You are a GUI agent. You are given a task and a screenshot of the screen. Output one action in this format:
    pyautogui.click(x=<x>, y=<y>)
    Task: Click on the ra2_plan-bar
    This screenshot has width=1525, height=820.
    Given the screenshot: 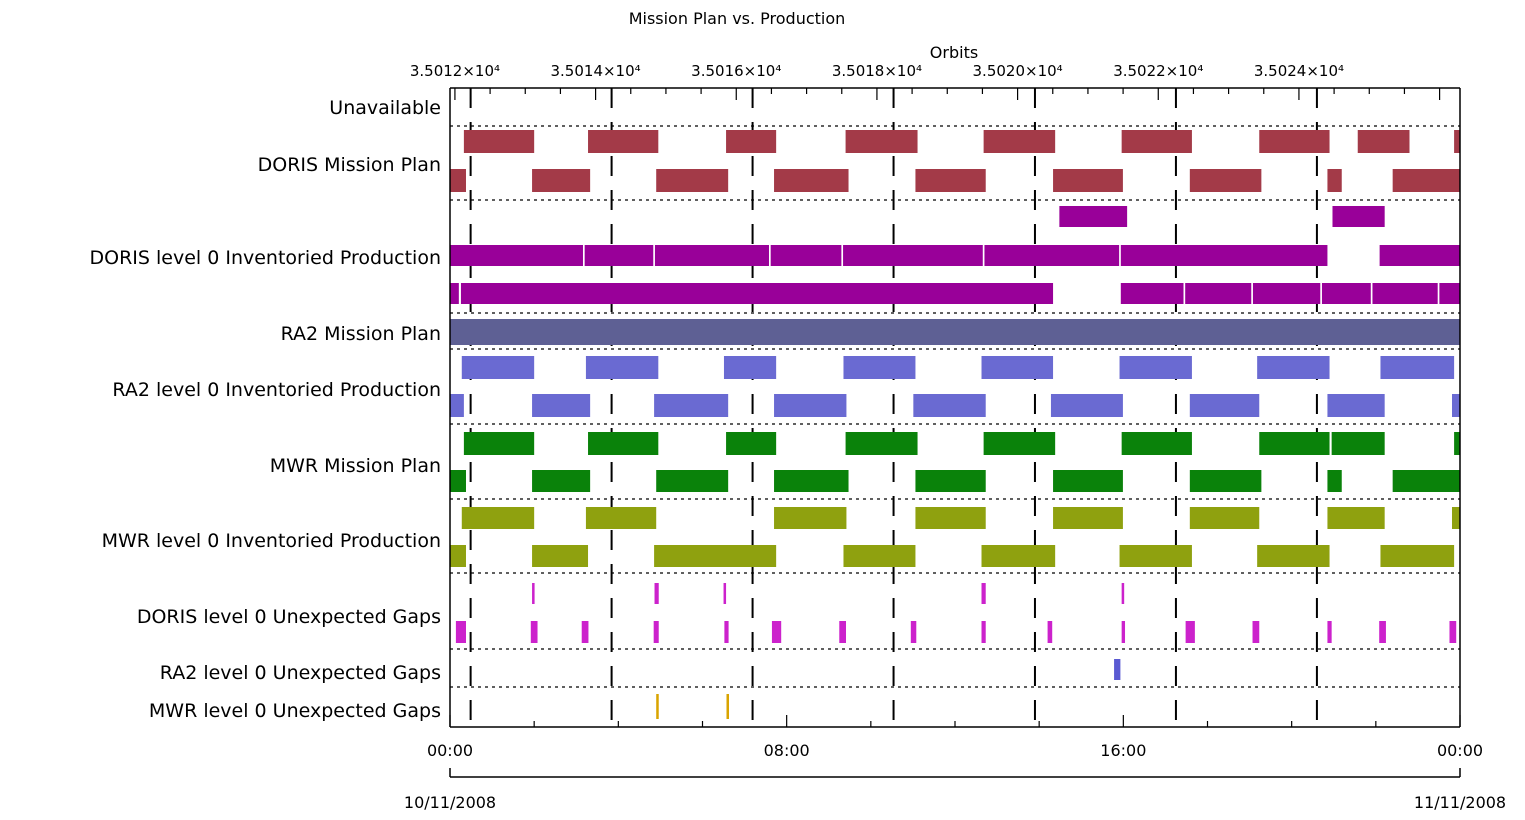 What is the action you would take?
    pyautogui.click(x=955, y=332)
    